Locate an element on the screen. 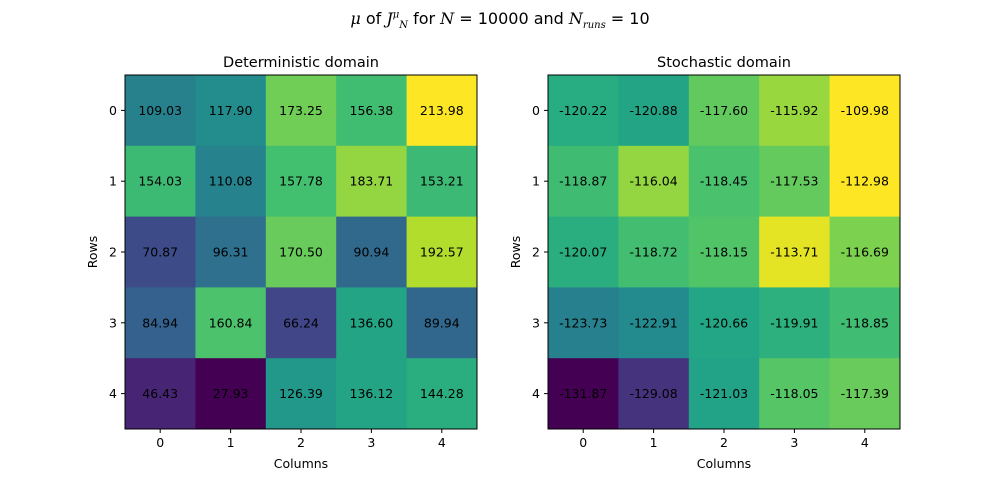  title-for: for is located at coordinates (424, 18).